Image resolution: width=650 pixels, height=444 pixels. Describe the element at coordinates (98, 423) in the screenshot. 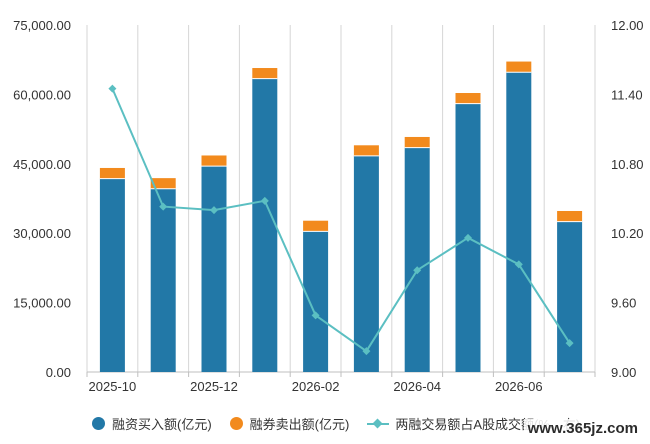

I see `legend-swatch-financing-buy` at that location.